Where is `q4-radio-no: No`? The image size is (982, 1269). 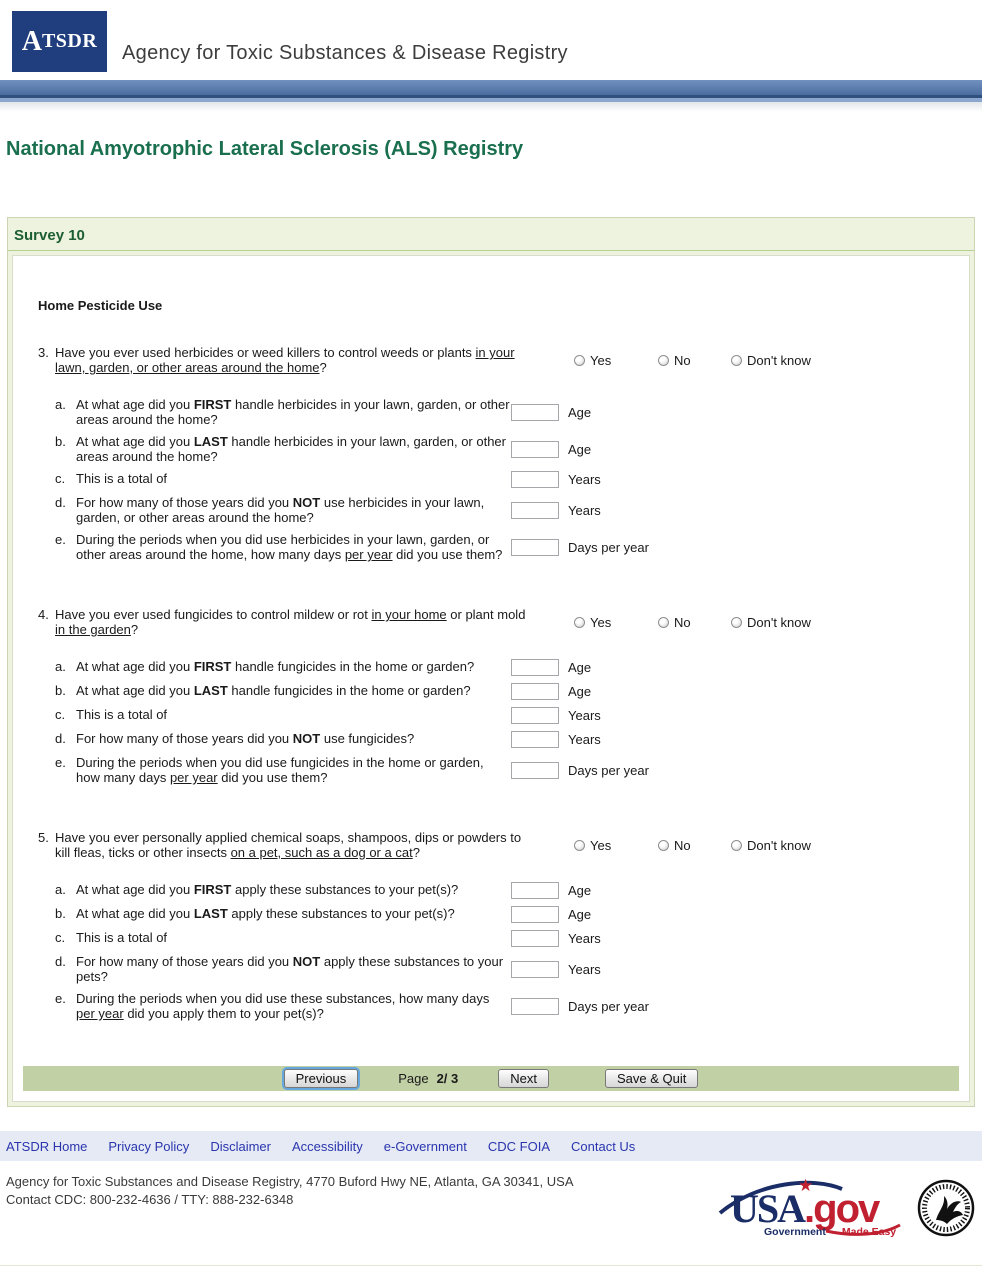
q4-radio-no: No is located at coordinates (694, 622).